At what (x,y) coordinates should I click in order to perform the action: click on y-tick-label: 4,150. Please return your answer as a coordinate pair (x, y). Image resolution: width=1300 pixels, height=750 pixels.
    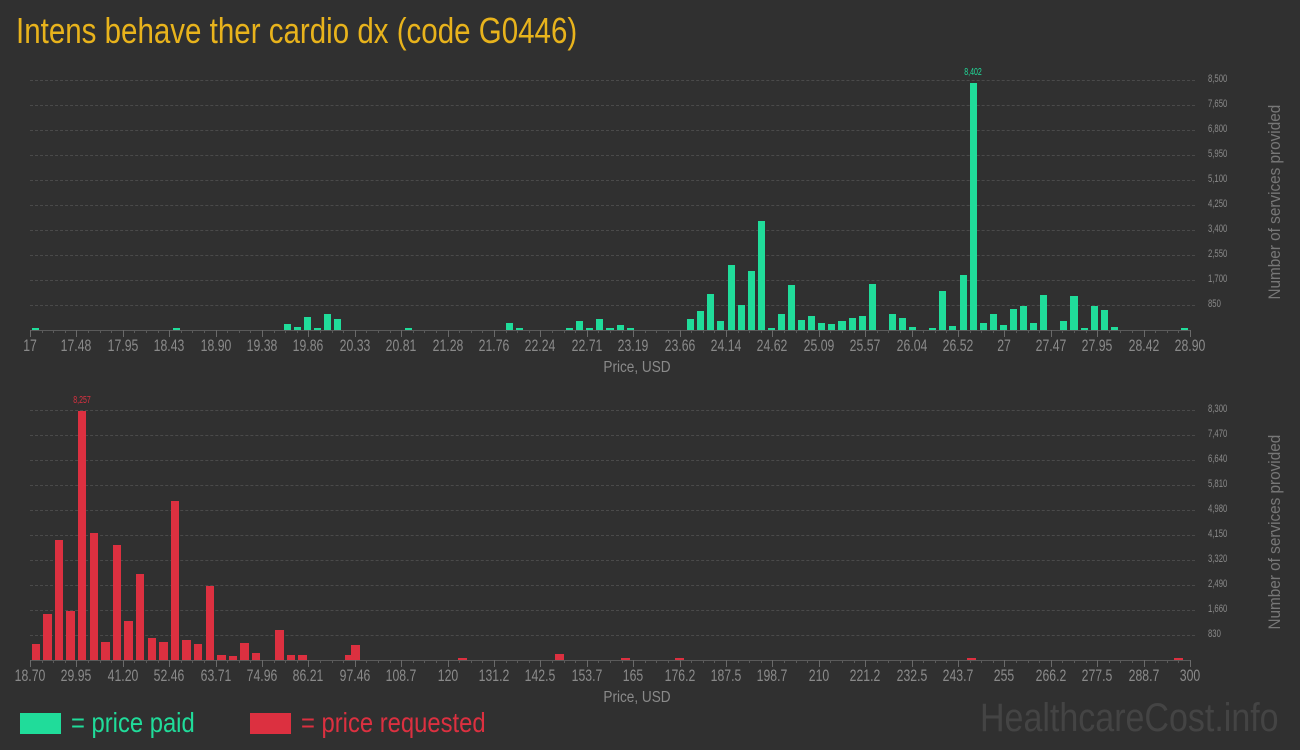
    Looking at the image, I should click on (1218, 534).